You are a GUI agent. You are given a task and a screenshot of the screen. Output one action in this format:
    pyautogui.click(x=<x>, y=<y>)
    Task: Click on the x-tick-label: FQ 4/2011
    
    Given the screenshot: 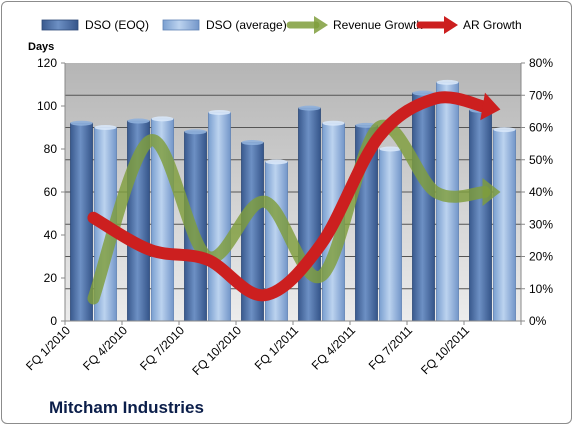 What is the action you would take?
    pyautogui.click(x=334, y=348)
    